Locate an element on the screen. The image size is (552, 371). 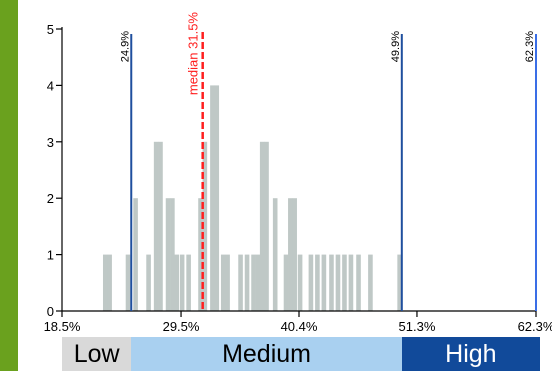
x-tick-label: 40.4% is located at coordinates (299, 326).